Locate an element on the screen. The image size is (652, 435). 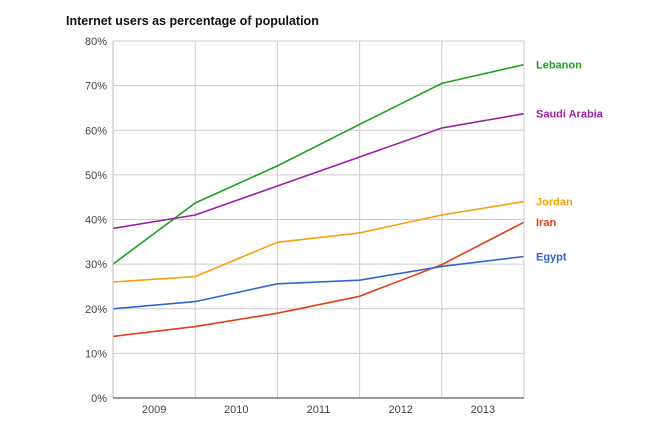
y-tick-label: 0% is located at coordinates (99, 399).